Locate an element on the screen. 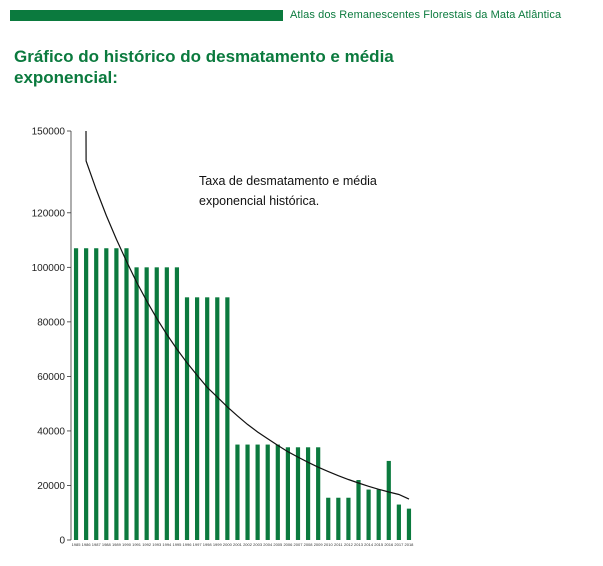 This screenshot has width=603, height=566. x-tick-label: 2015 is located at coordinates (379, 544).